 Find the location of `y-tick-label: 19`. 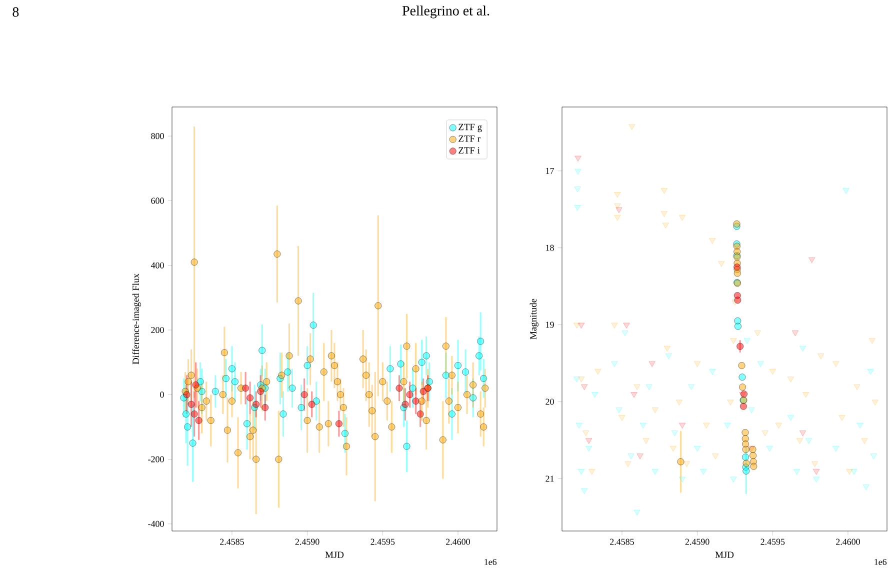

y-tick-label: 19 is located at coordinates (550, 325).